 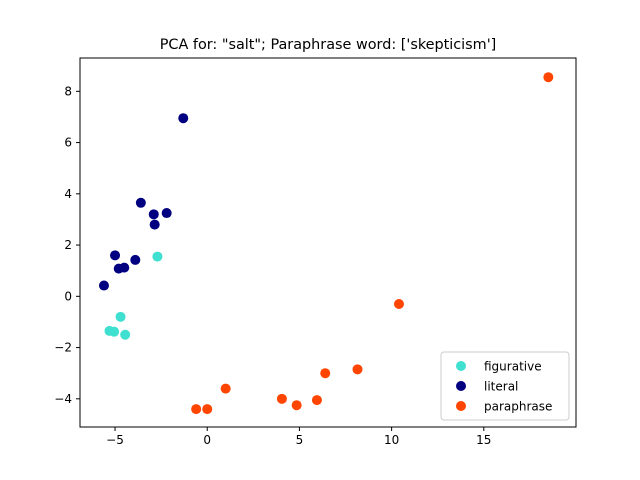 What do you see at coordinates (68, 91) in the screenshot?
I see `y-tick-label: 8` at bounding box center [68, 91].